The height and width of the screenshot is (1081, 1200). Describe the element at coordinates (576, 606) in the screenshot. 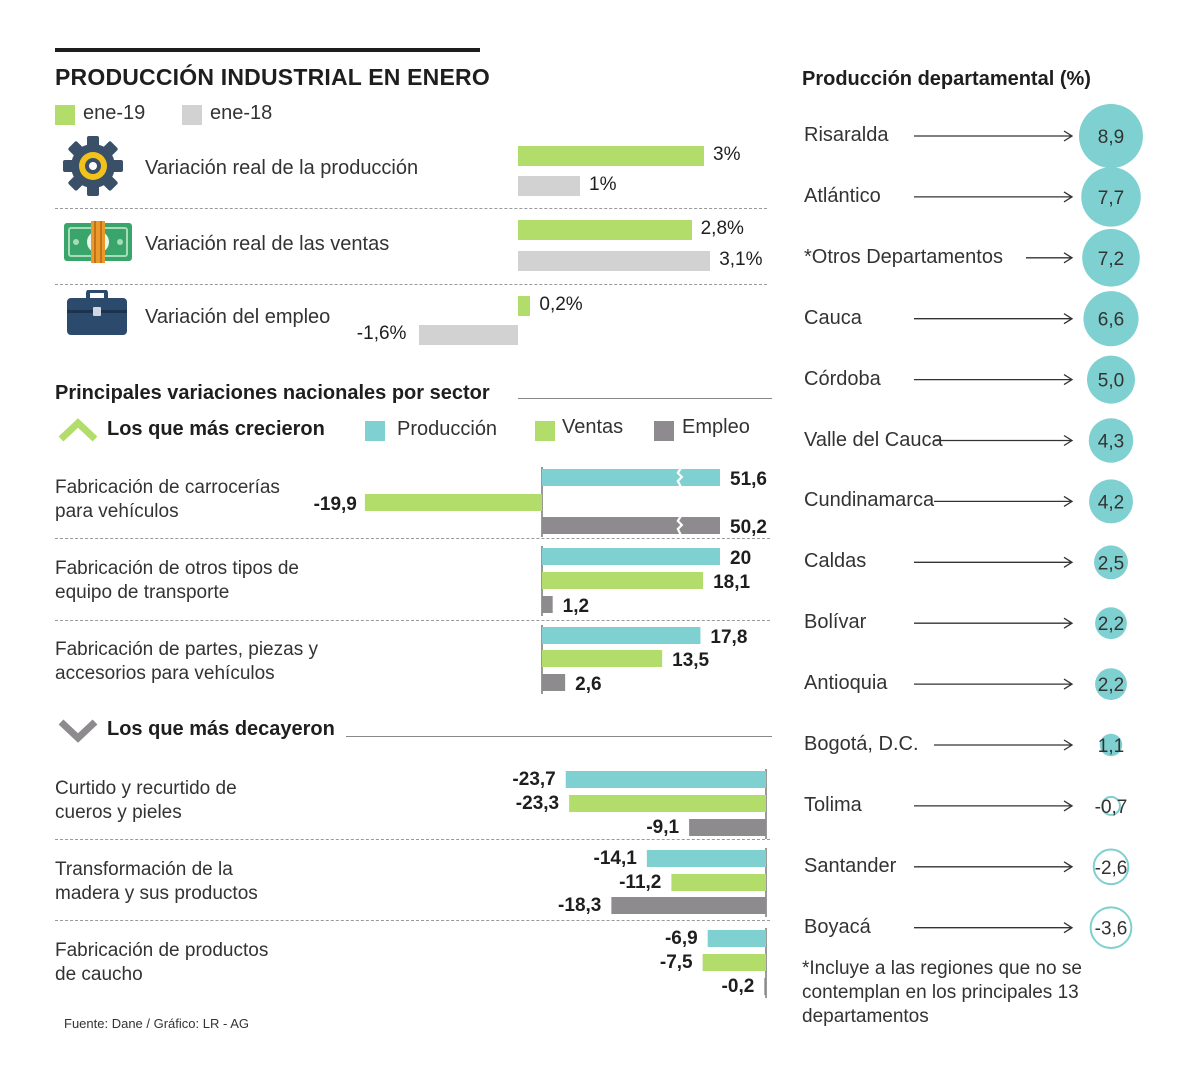

I see `data-label: 1,2` at that location.